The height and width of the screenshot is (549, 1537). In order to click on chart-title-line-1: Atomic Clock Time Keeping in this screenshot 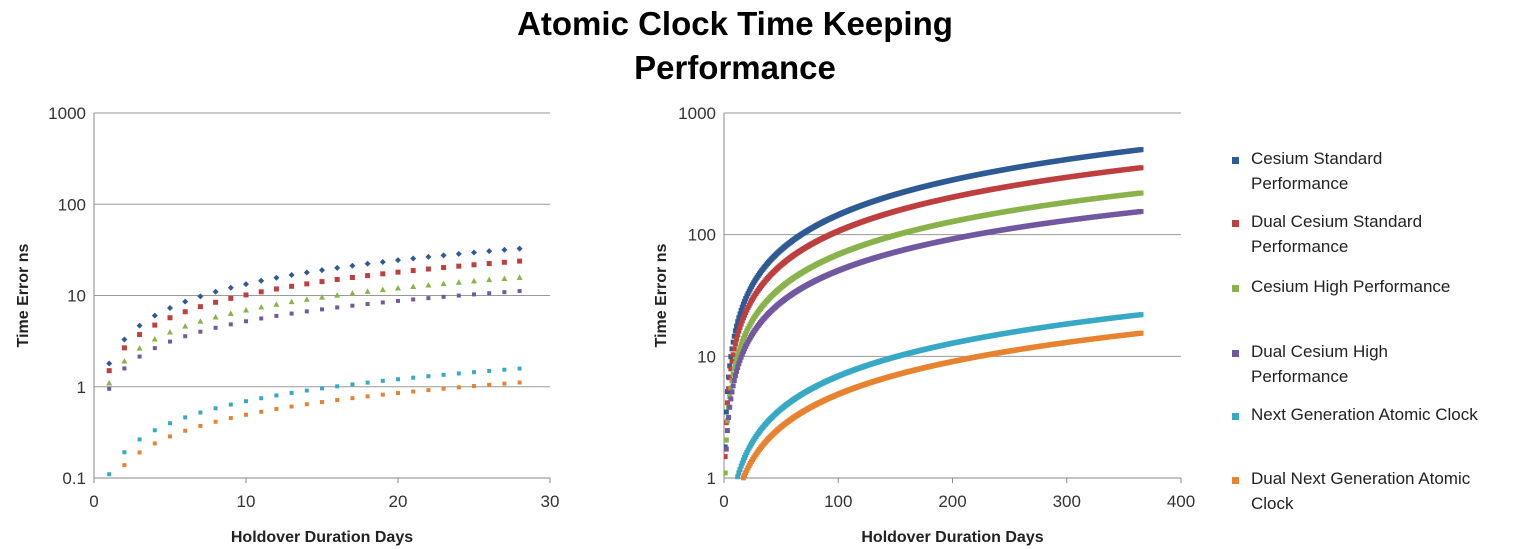, I will do `click(735, 23)`.